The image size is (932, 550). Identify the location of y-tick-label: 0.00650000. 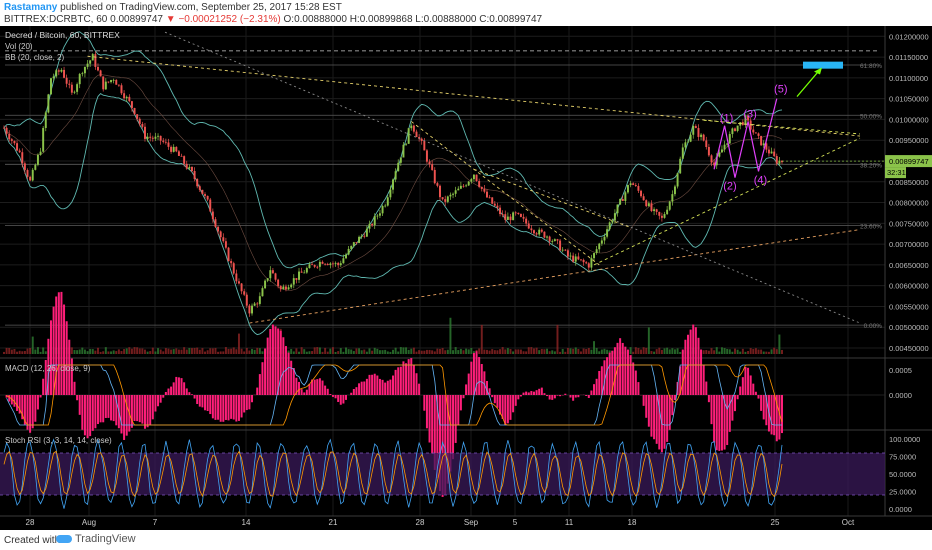
(909, 265).